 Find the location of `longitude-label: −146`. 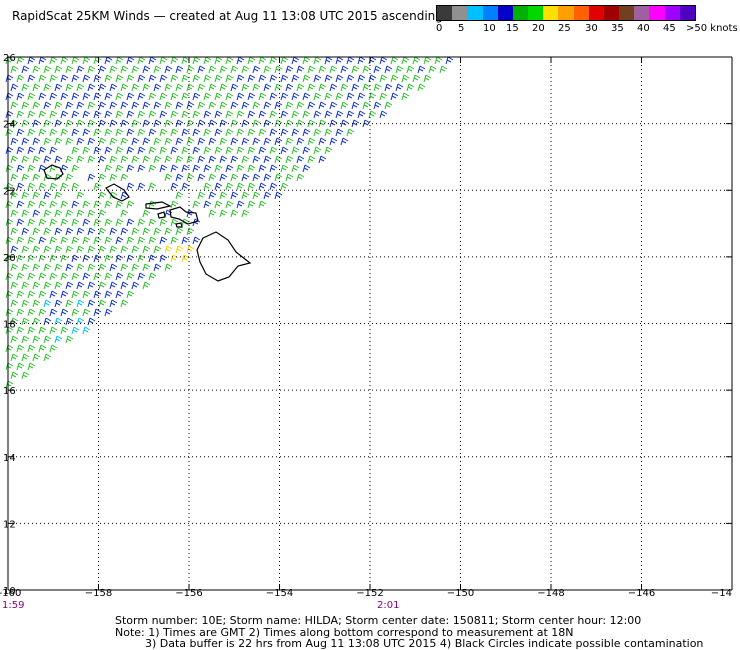

longitude-label: −146 is located at coordinates (641, 593).